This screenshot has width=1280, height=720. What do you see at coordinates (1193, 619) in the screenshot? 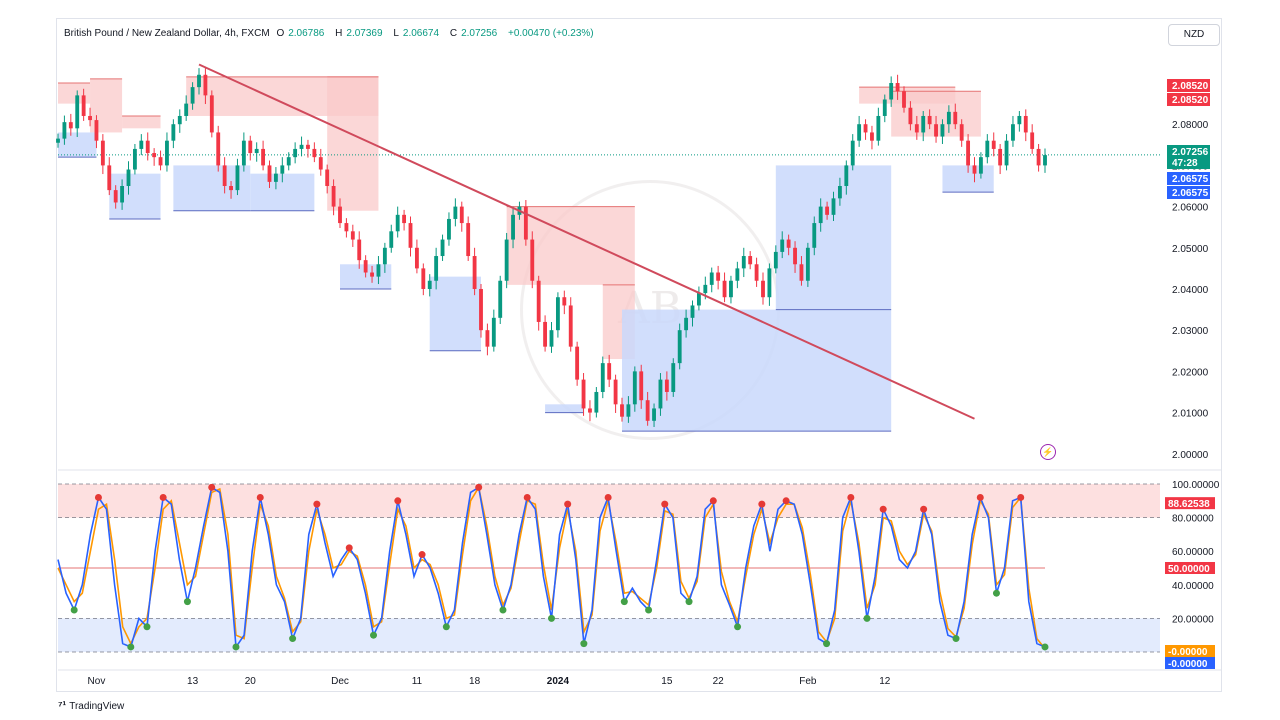
I see `osc-tick-label: 20.00000` at bounding box center [1193, 619].